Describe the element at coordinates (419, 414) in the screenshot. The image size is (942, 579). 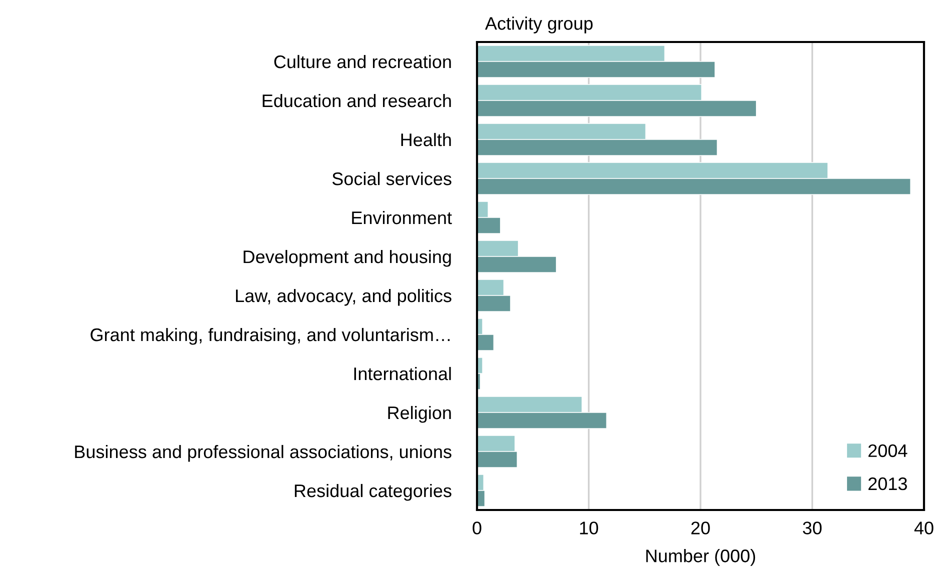
I see `y-tick-label: Religion` at that location.